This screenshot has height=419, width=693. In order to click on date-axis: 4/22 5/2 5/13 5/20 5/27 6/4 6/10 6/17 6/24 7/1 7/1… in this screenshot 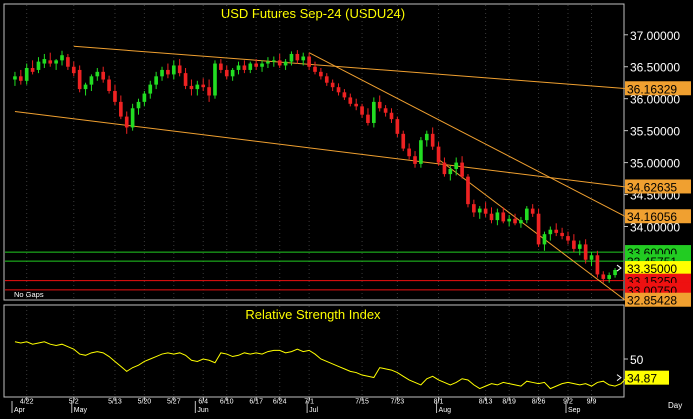, I will do `click(314, 405)`.